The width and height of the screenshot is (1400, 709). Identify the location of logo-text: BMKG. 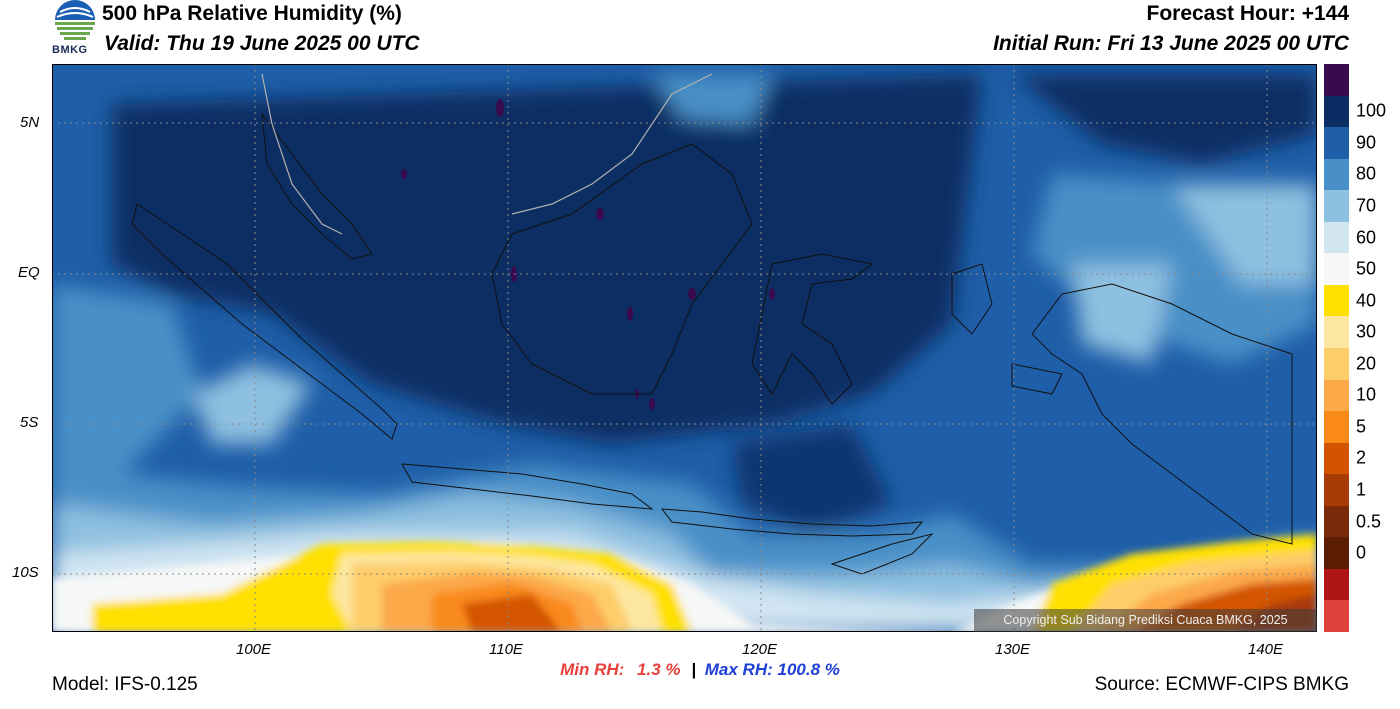
(70, 50).